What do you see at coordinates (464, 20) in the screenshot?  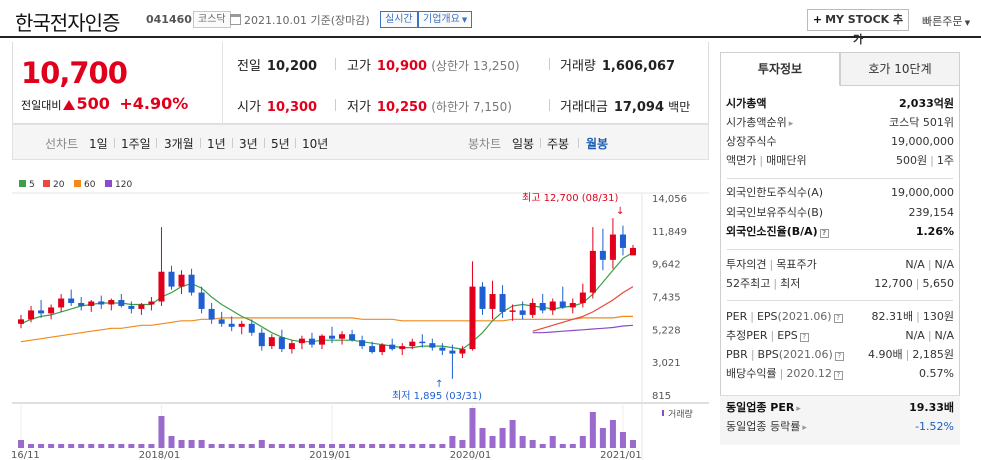 I see `chevron-down-icon: ▼` at bounding box center [464, 20].